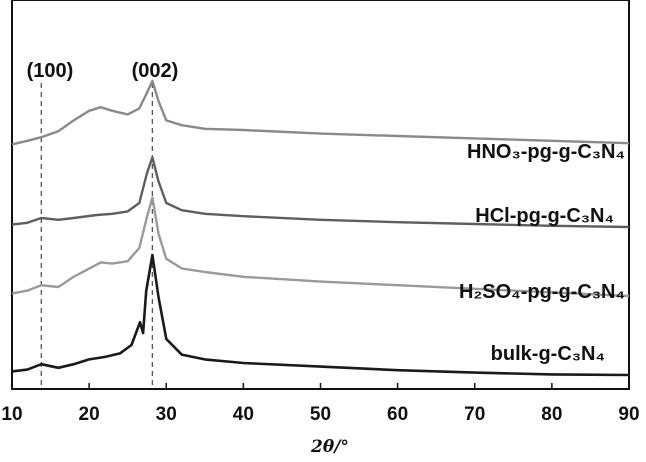 The width and height of the screenshot is (646, 462). I want to click on series-label-hno3: HNO₃-pg-g-C₃N₄, so click(546, 152).